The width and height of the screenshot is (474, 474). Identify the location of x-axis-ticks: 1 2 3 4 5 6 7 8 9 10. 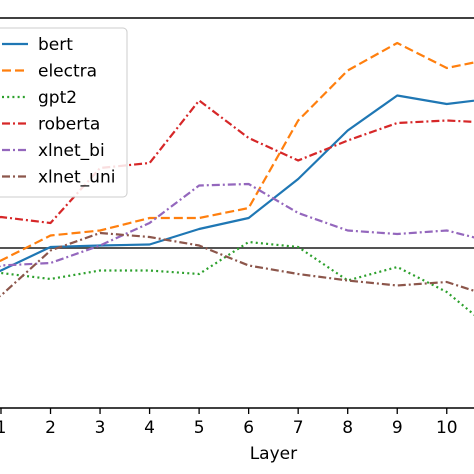
(229, 423).